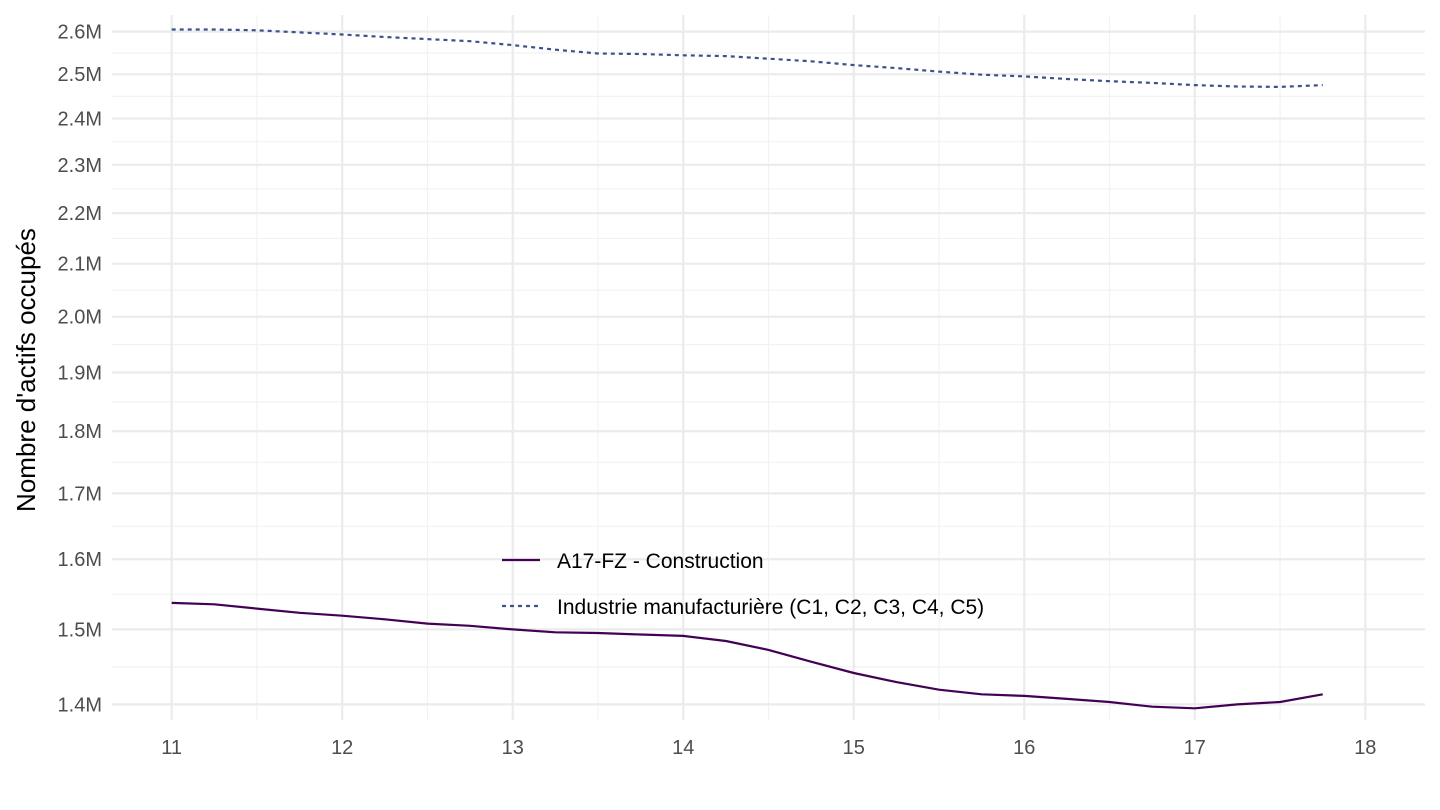 The width and height of the screenshot is (1440, 810). Describe the element at coordinates (1024, 748) in the screenshot. I see `x-tick-label: 16` at that location.